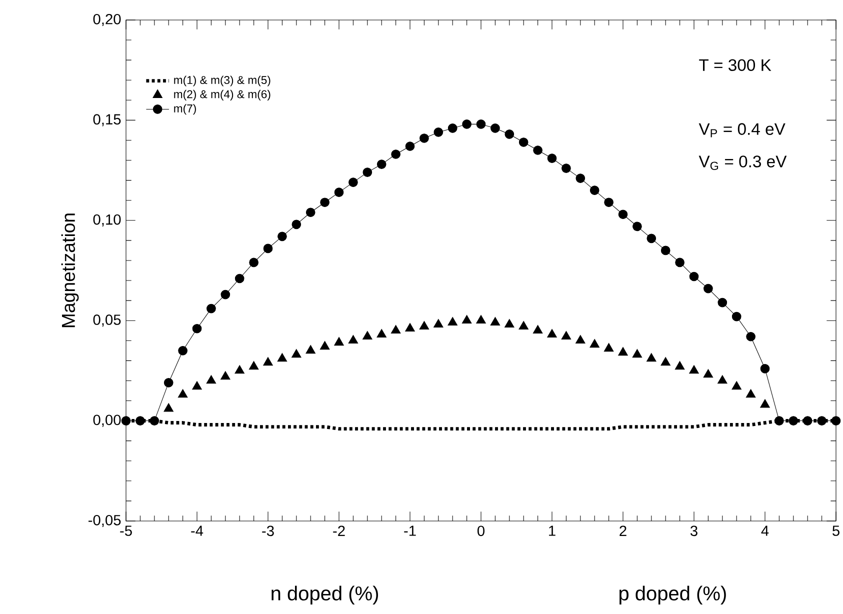  Describe the element at coordinates (836, 531) in the screenshot. I see `x-tick-label: 5` at that location.